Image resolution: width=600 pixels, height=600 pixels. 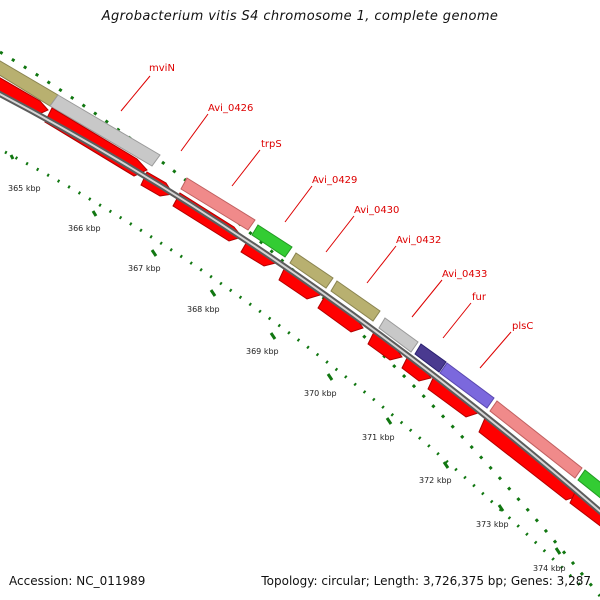 I want to click on gene-label-fur: fur, so click(x=479, y=297).